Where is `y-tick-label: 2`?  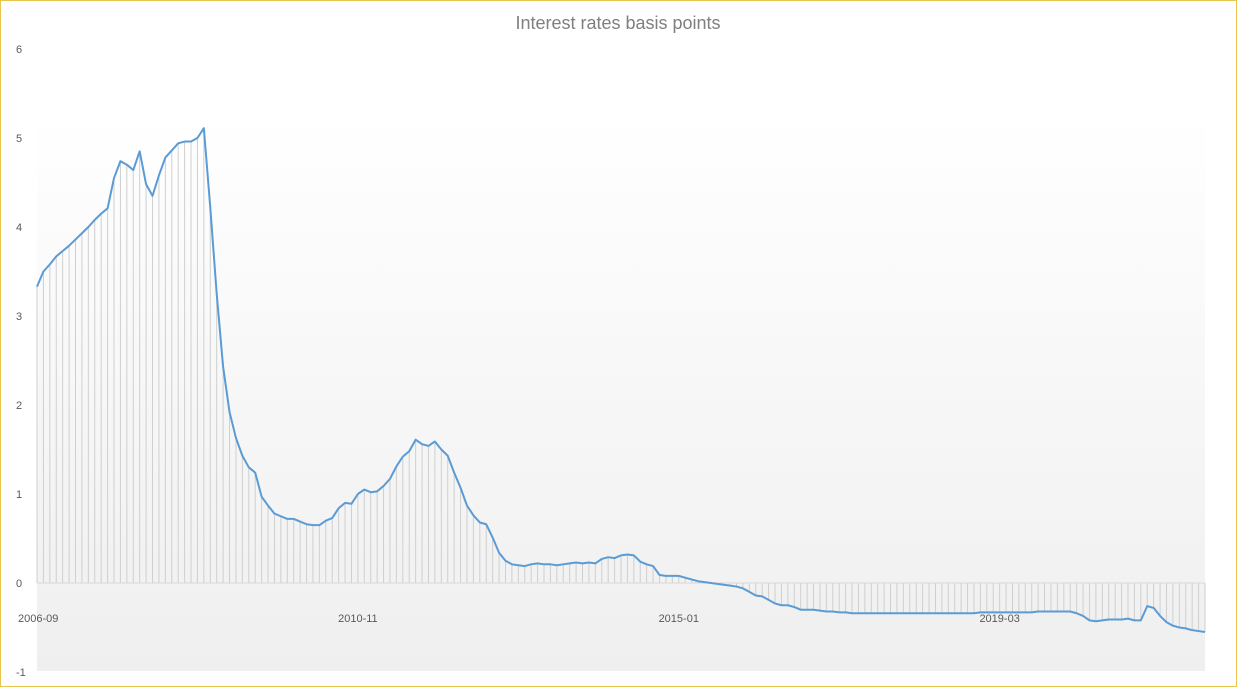 y-tick-label: 2 is located at coordinates (19, 406).